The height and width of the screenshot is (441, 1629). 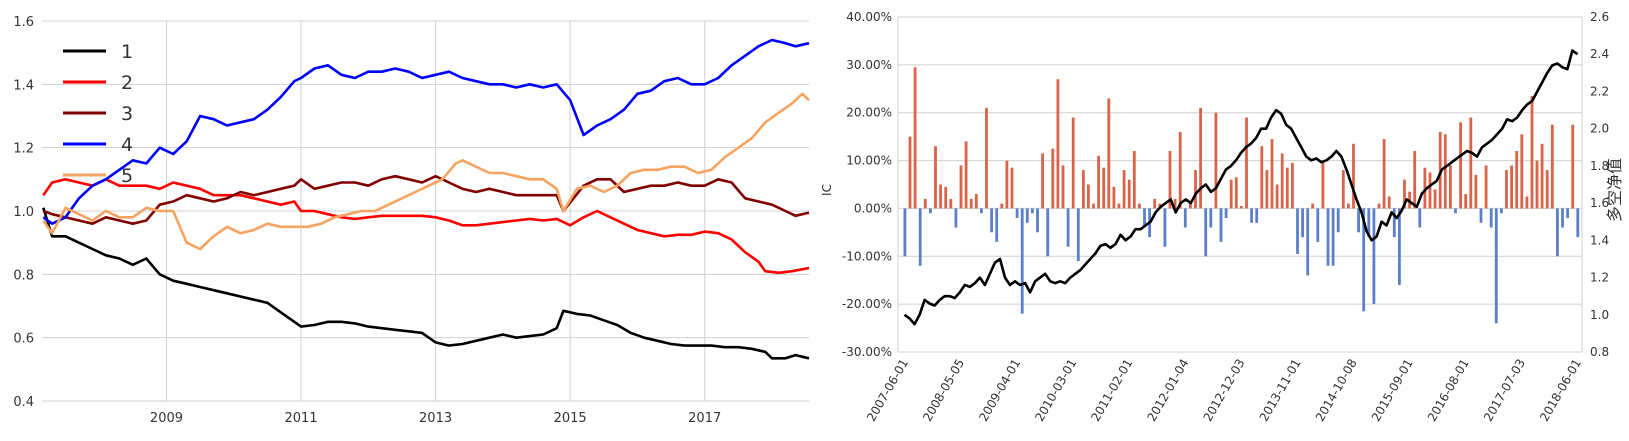 I want to click on right-y2-tick-label: 2.0, so click(x=1599, y=129).